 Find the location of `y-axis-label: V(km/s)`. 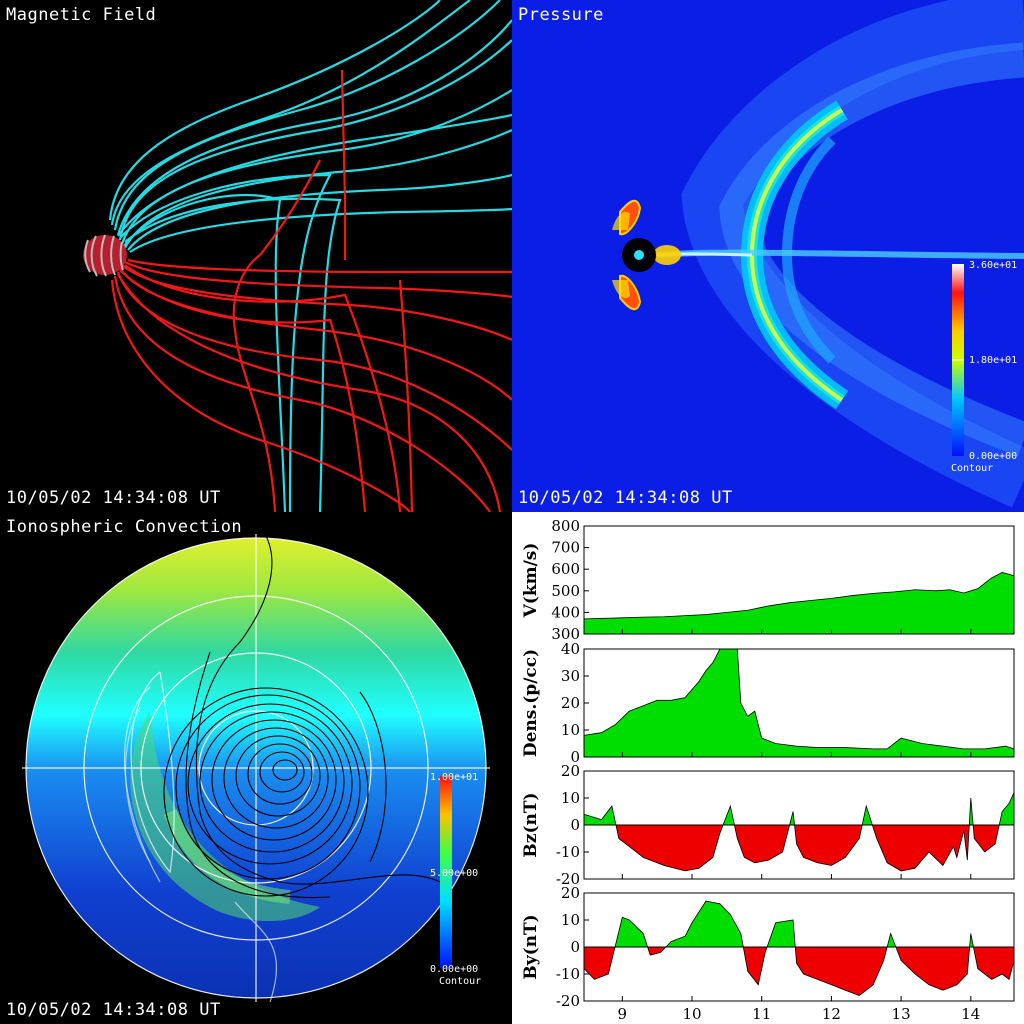

y-axis-label: V(km/s) is located at coordinates (531, 581).